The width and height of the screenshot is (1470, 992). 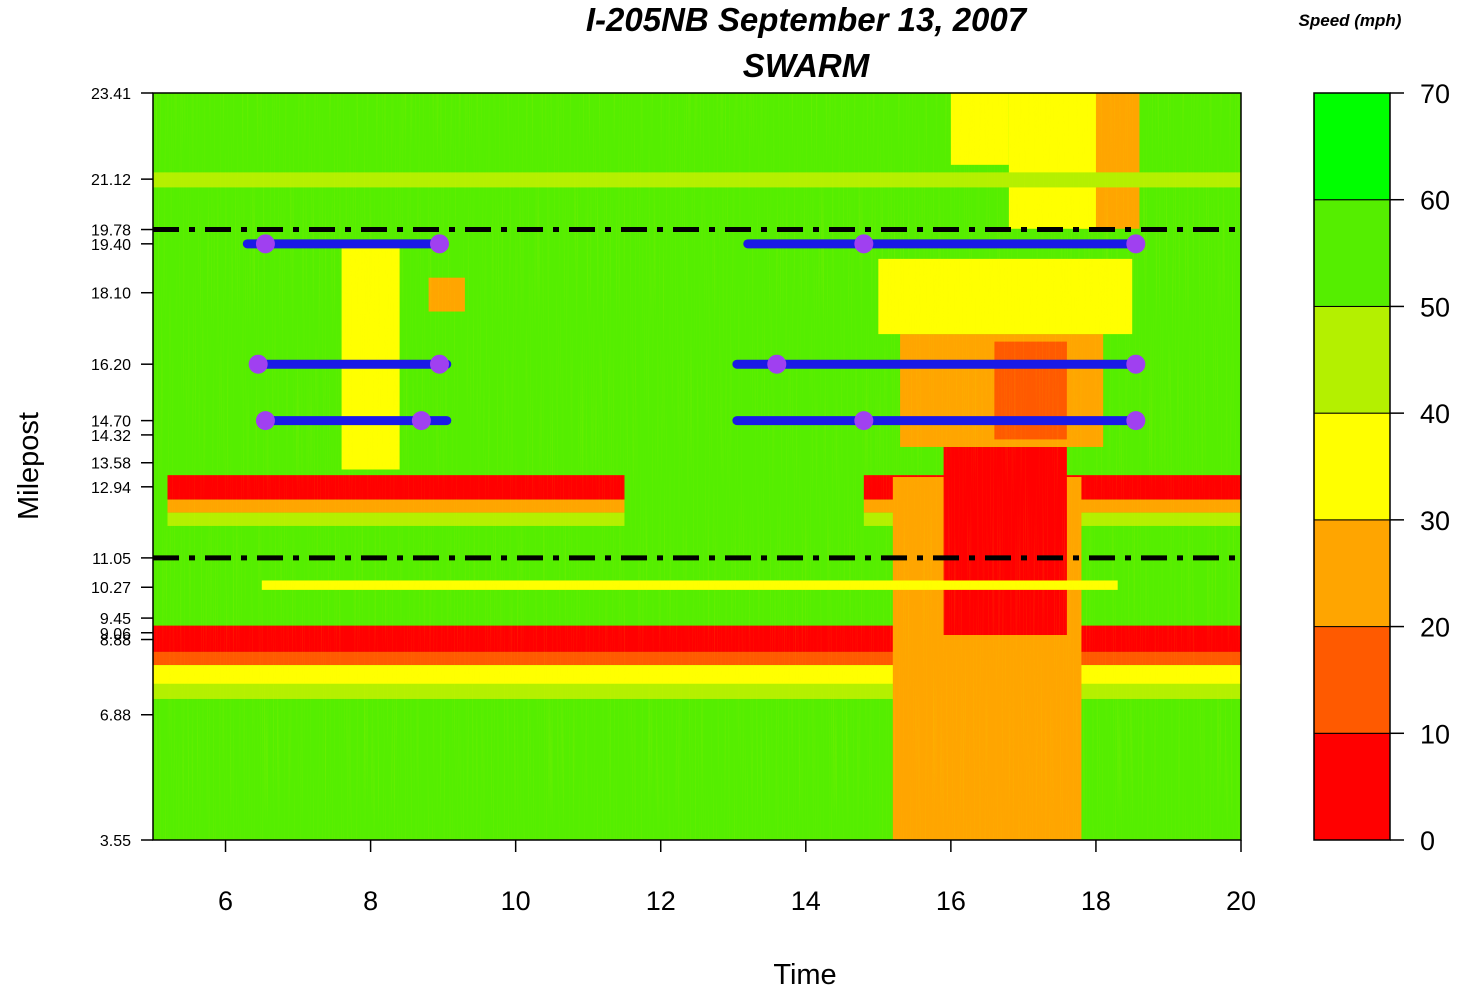 I want to click on y-tick-label: 10.27, so click(x=111, y=588).